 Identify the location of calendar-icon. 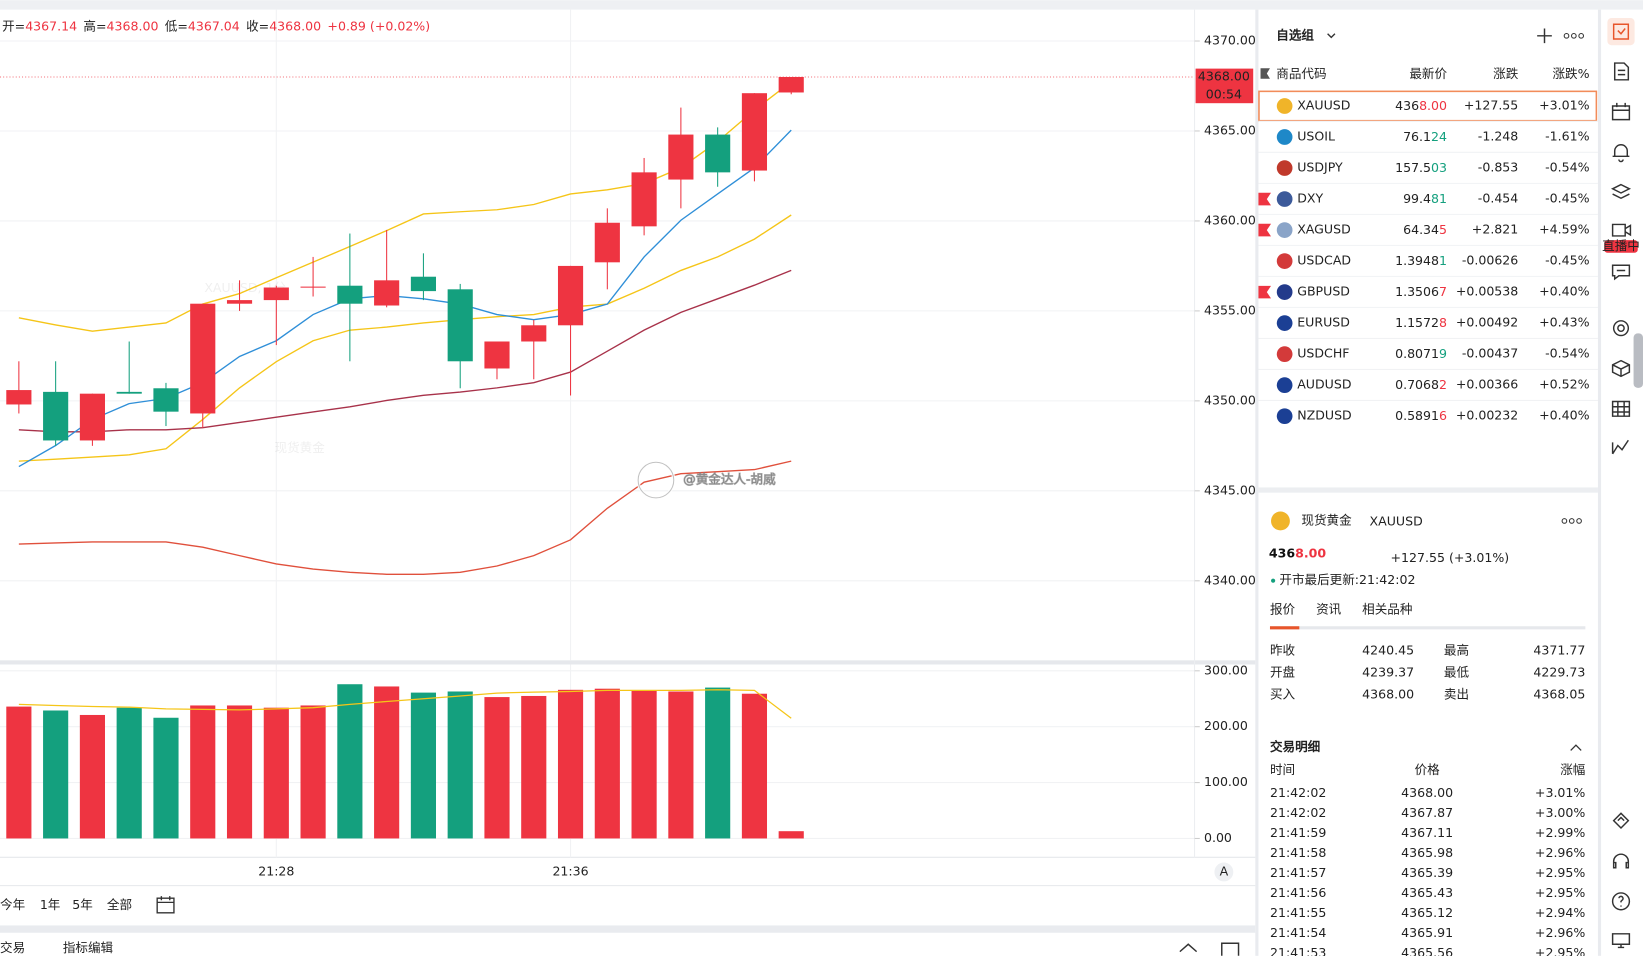
(1621, 111).